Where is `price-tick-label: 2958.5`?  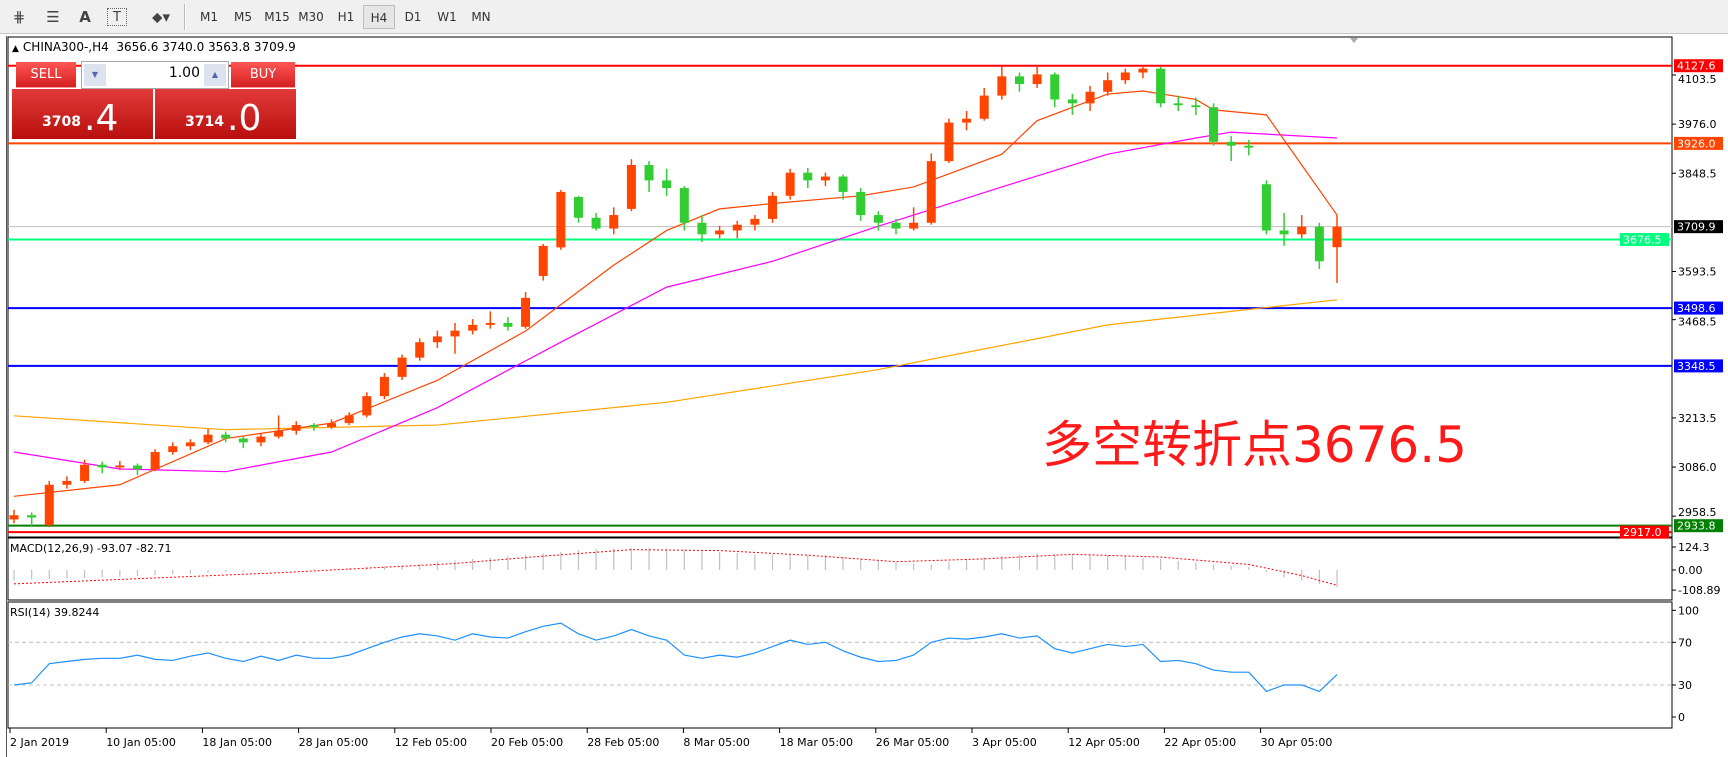
price-tick-label: 2958.5 is located at coordinates (1697, 512).